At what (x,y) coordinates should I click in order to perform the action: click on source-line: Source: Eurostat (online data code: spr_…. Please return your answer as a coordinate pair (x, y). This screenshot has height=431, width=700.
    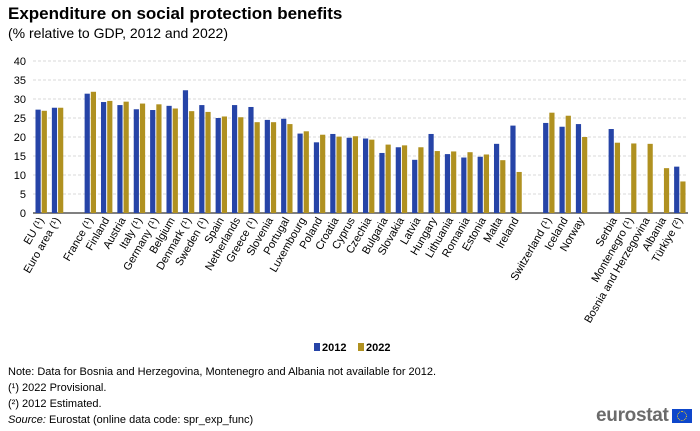
    Looking at the image, I should click on (130, 420).